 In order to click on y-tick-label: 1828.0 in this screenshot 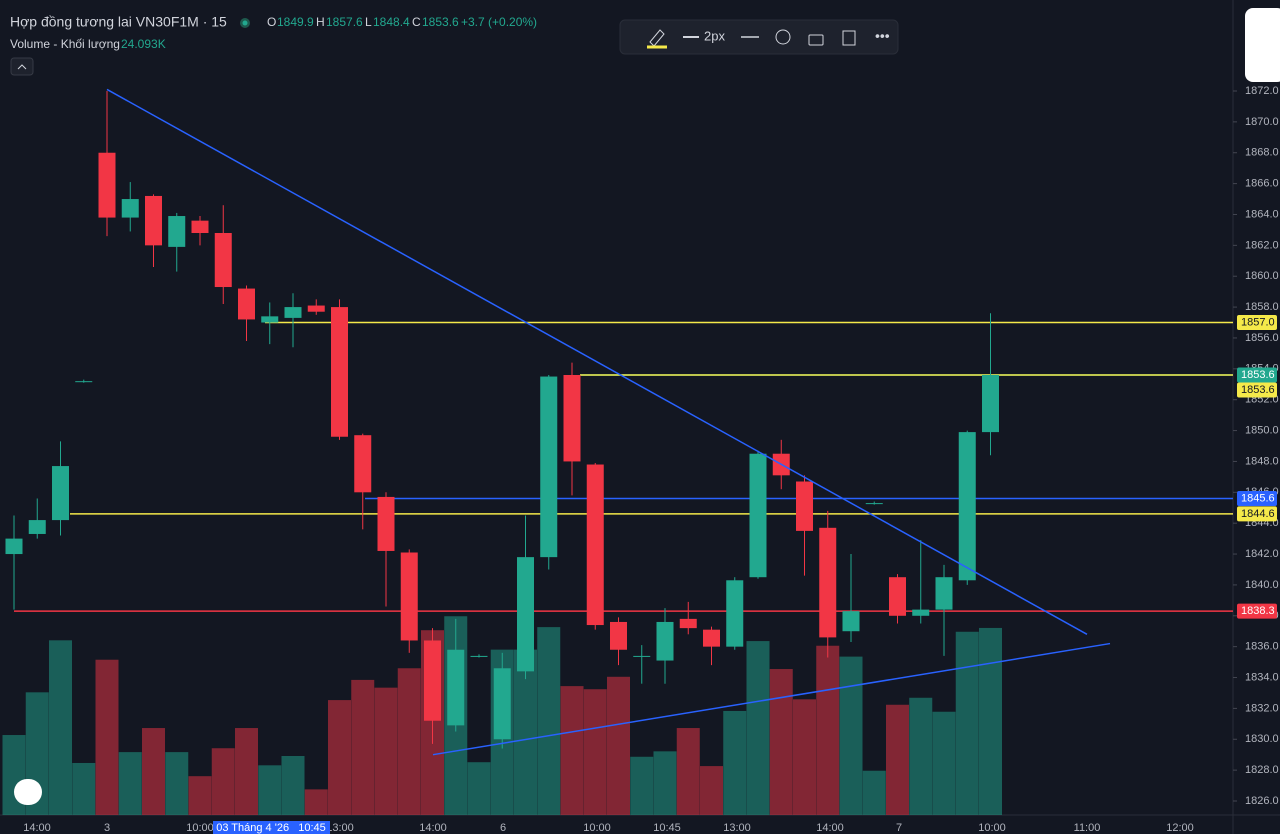, I will do `click(1262, 770)`.